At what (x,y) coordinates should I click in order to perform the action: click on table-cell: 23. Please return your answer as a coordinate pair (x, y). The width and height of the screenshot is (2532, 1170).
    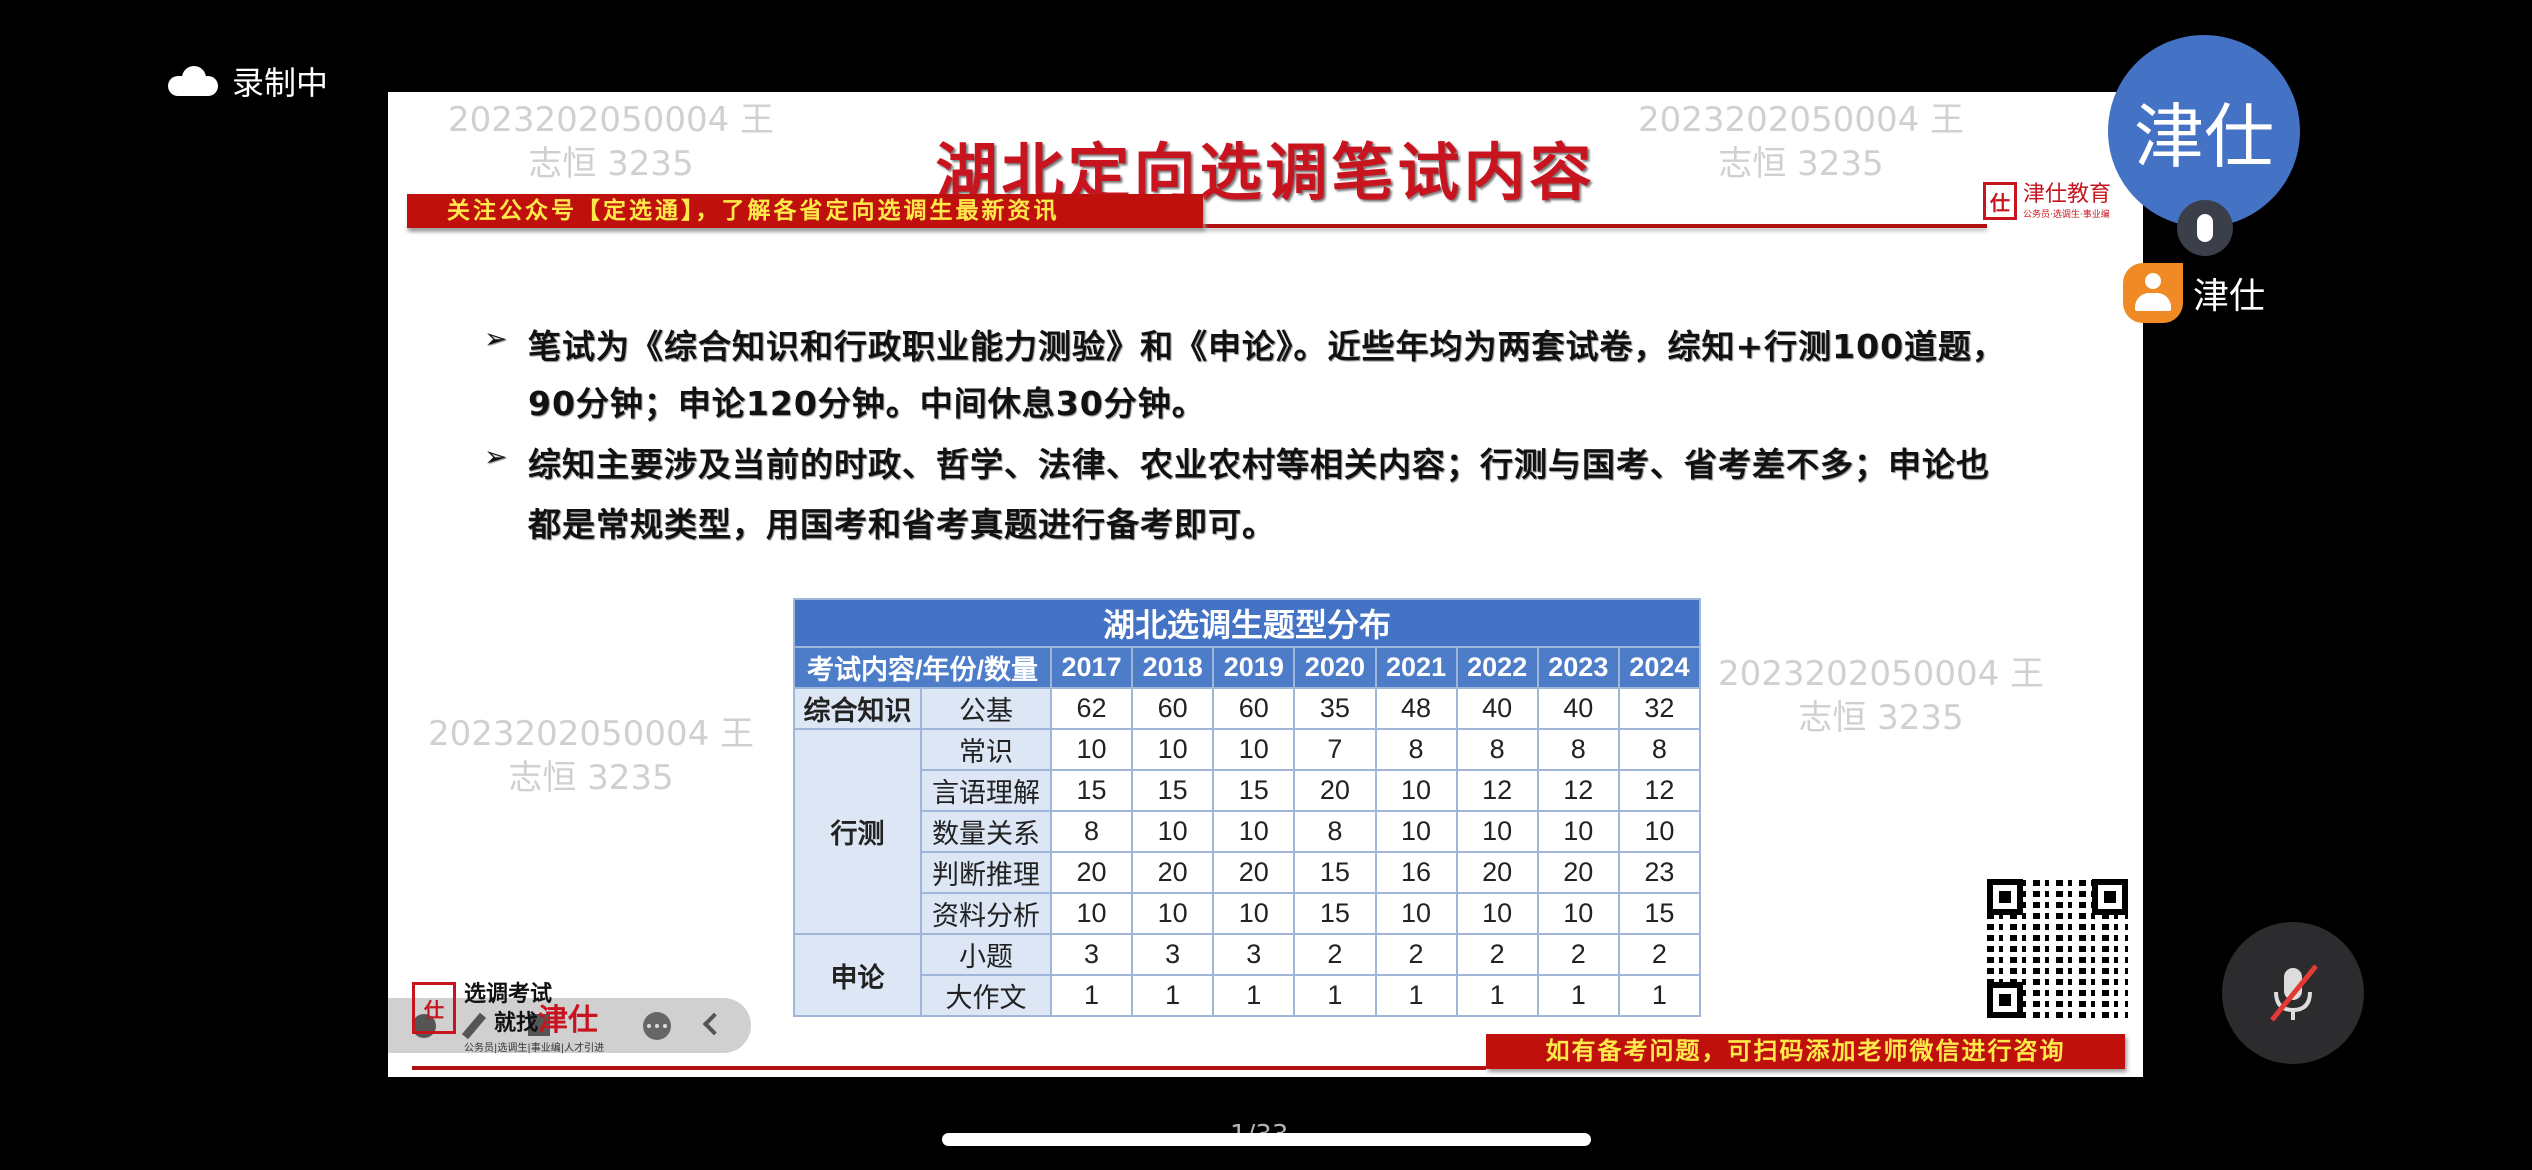
    Looking at the image, I should click on (1659, 872).